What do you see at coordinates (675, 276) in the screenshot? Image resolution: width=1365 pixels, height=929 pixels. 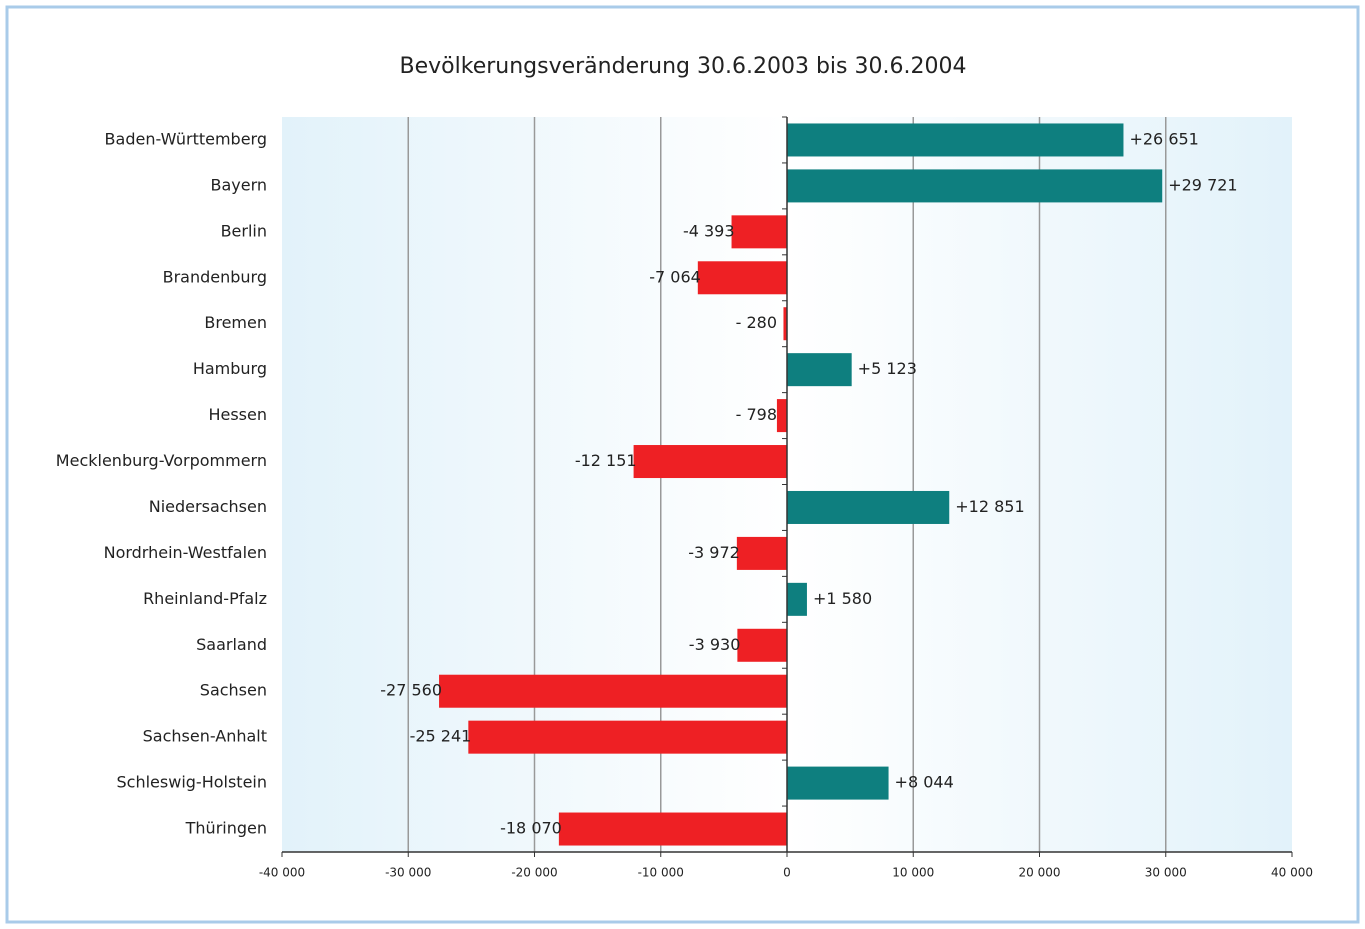 I see `value-label: -7 064` at bounding box center [675, 276].